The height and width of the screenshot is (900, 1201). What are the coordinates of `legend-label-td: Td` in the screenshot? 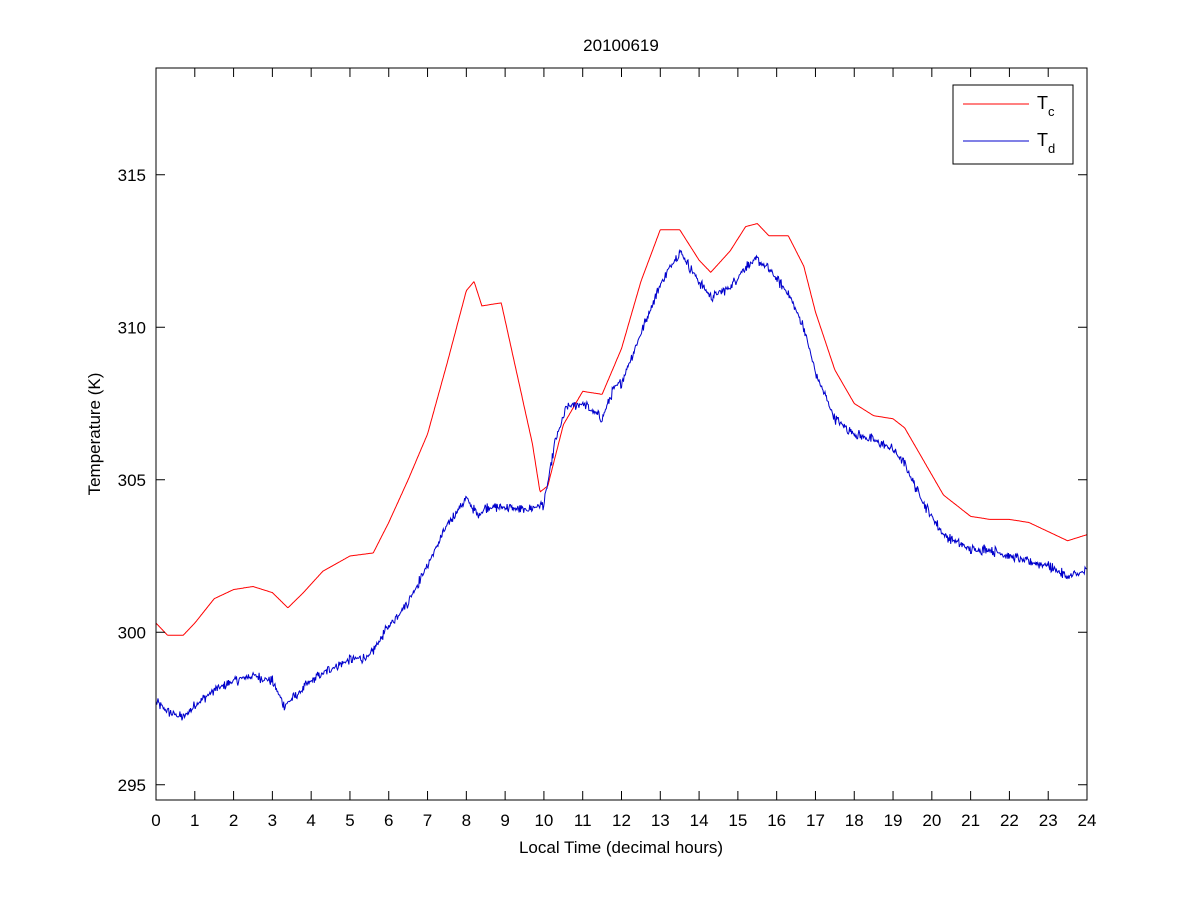 It's located at (1046, 143).